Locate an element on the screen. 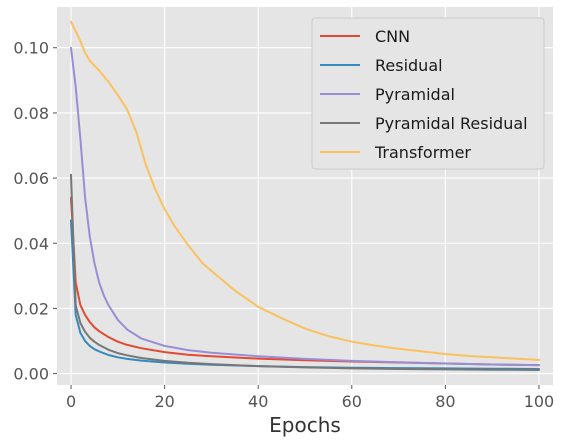 This screenshot has height=446, width=563. x-tick-label: 0 is located at coordinates (71, 401).